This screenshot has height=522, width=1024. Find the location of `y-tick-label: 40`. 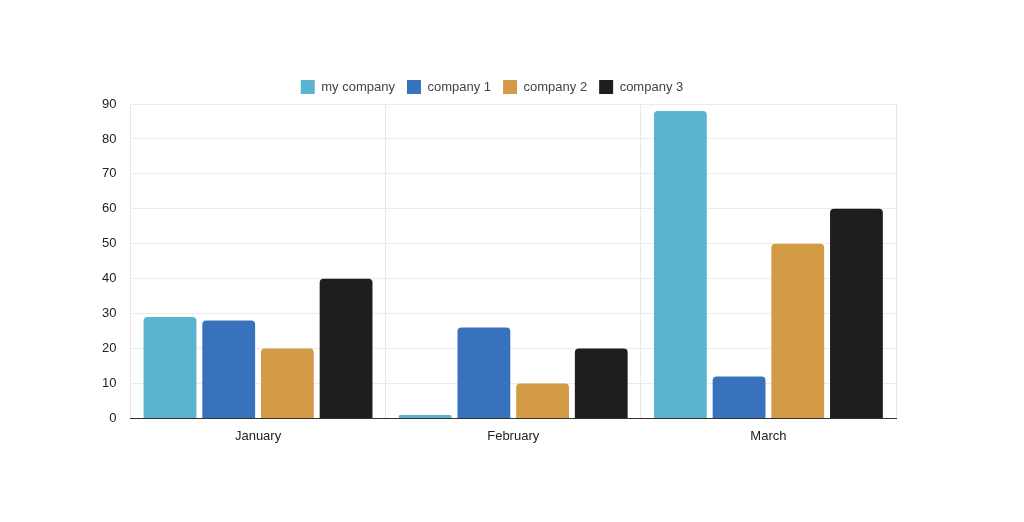

y-tick-label: 40 is located at coordinates (109, 278).